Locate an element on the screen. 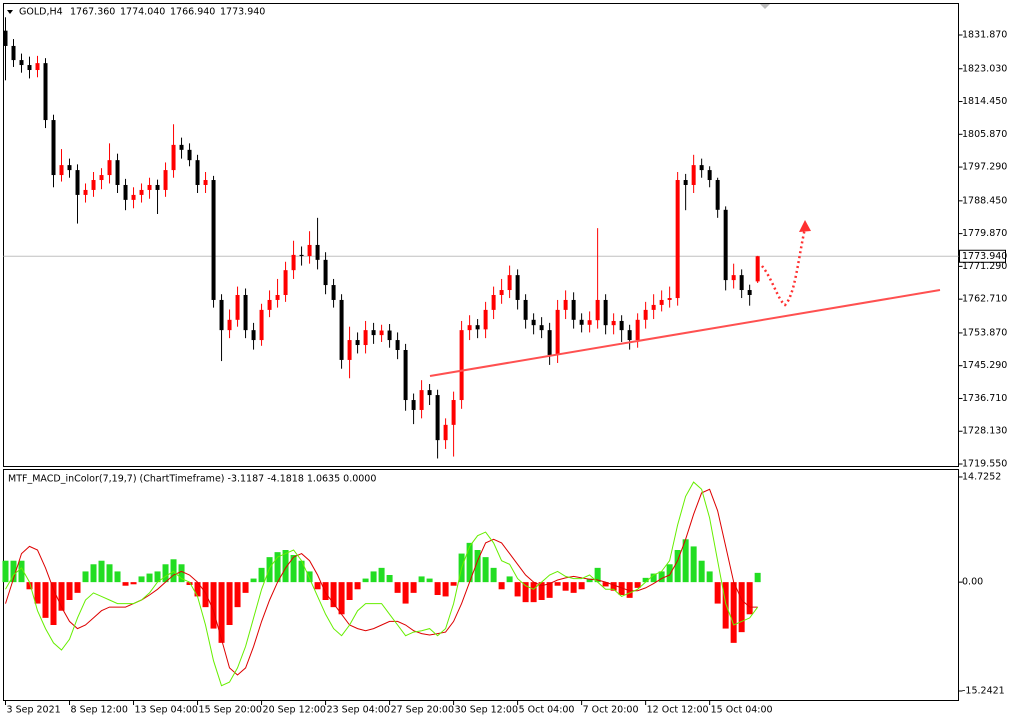 The height and width of the screenshot is (722, 1010). current-price-box is located at coordinates (982, 256).